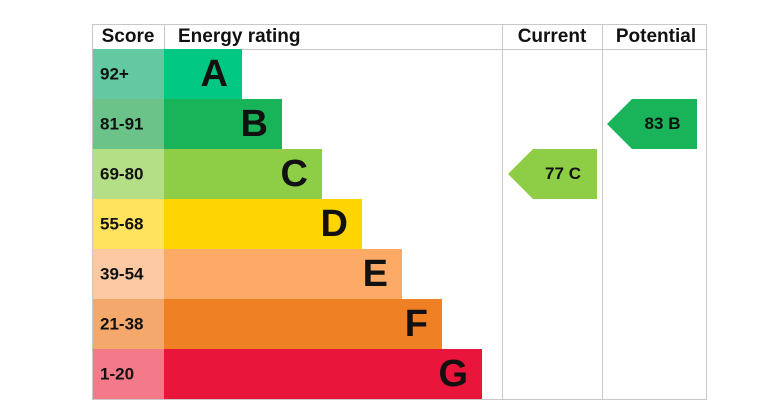 The width and height of the screenshot is (757, 412). I want to click on potential-arrow, so click(652, 124).